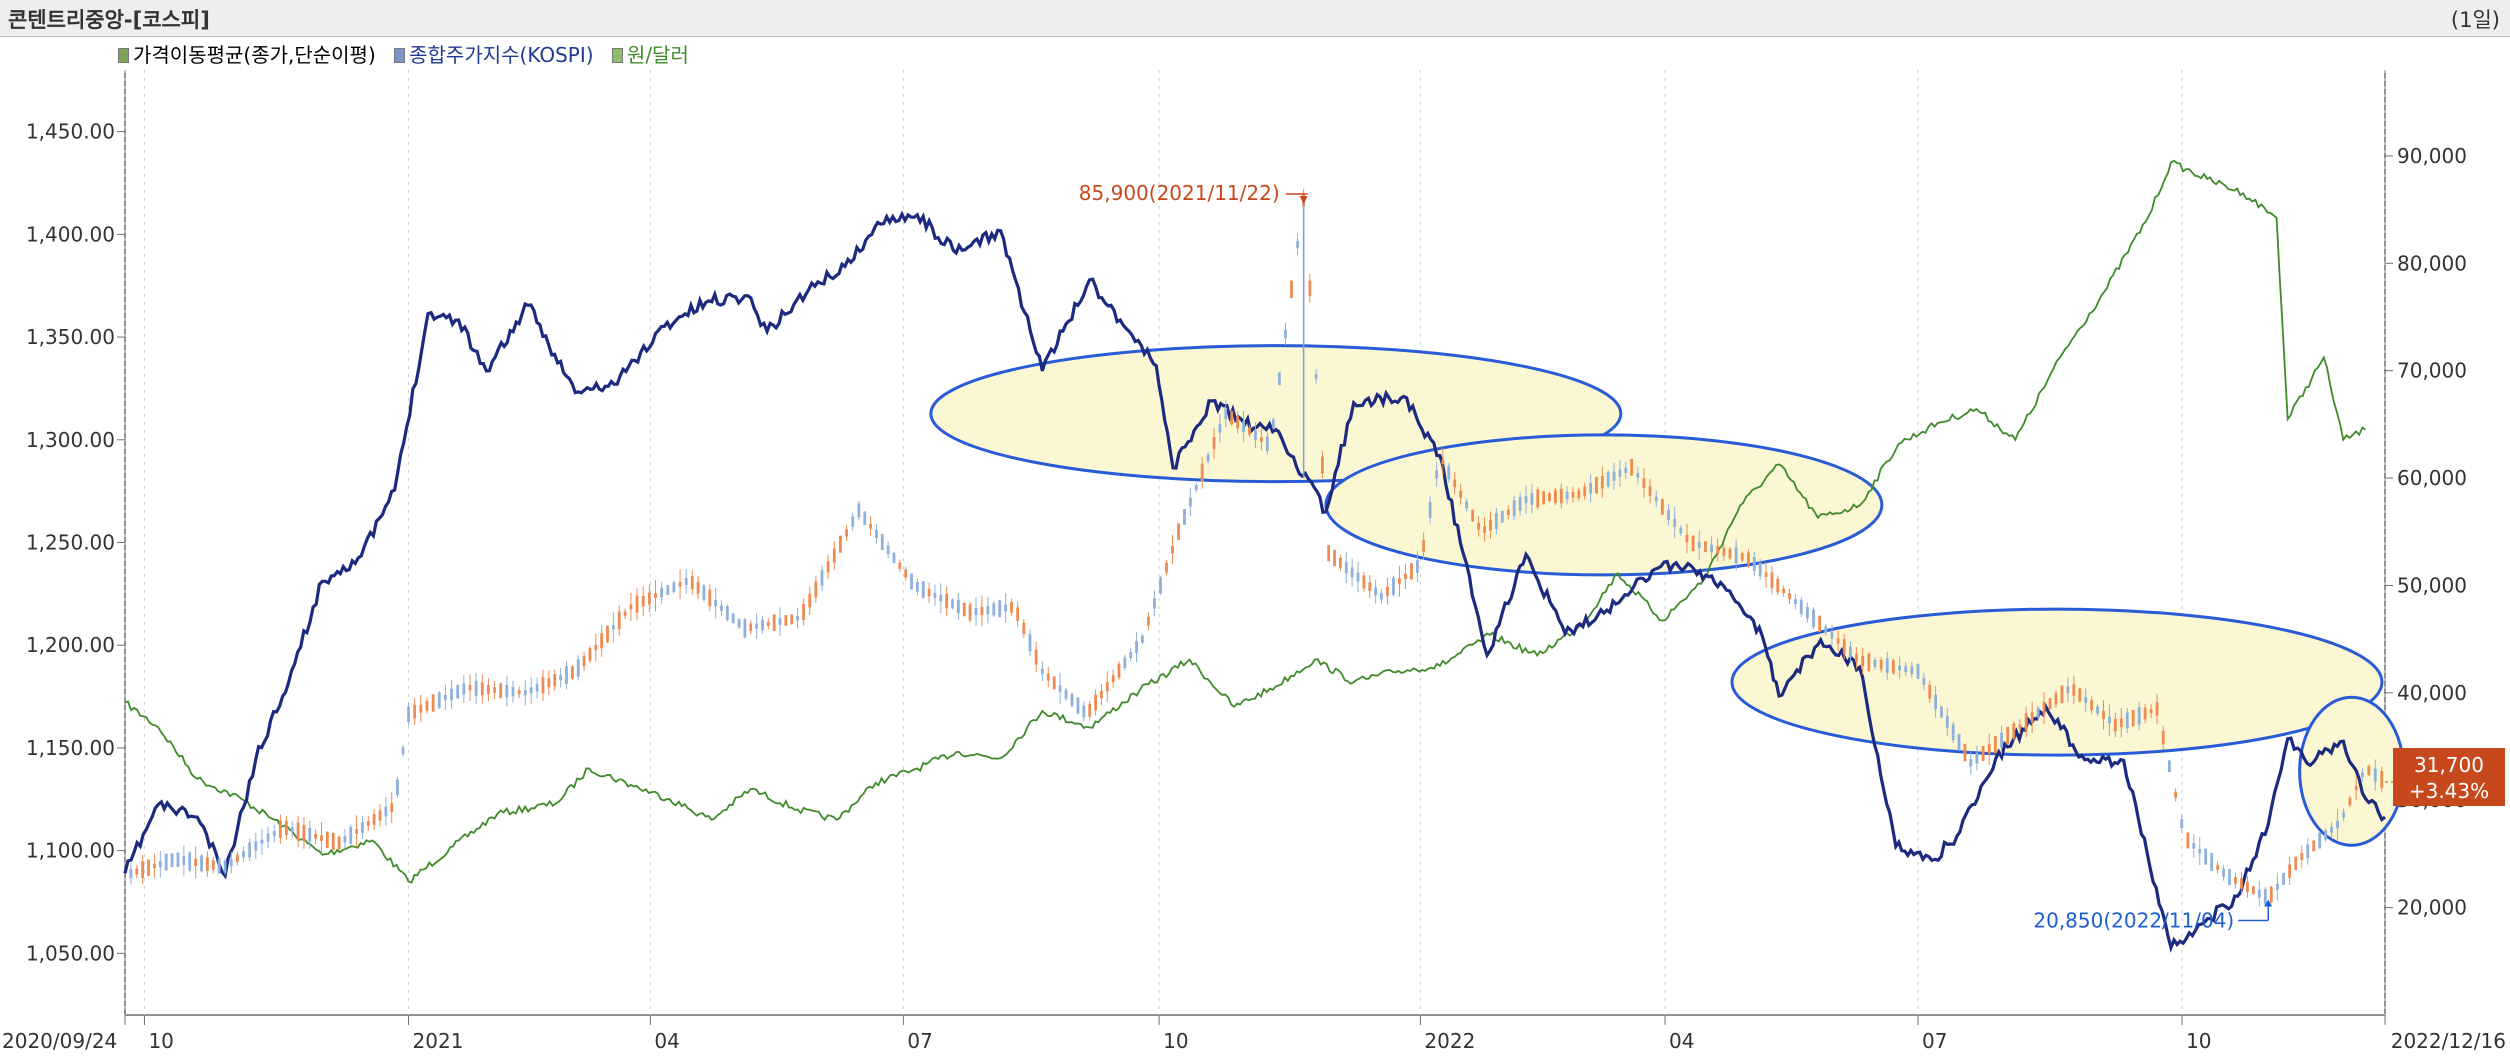  What do you see at coordinates (70, 440) in the screenshot?
I see `left-tick-label: 1,300.00` at bounding box center [70, 440].